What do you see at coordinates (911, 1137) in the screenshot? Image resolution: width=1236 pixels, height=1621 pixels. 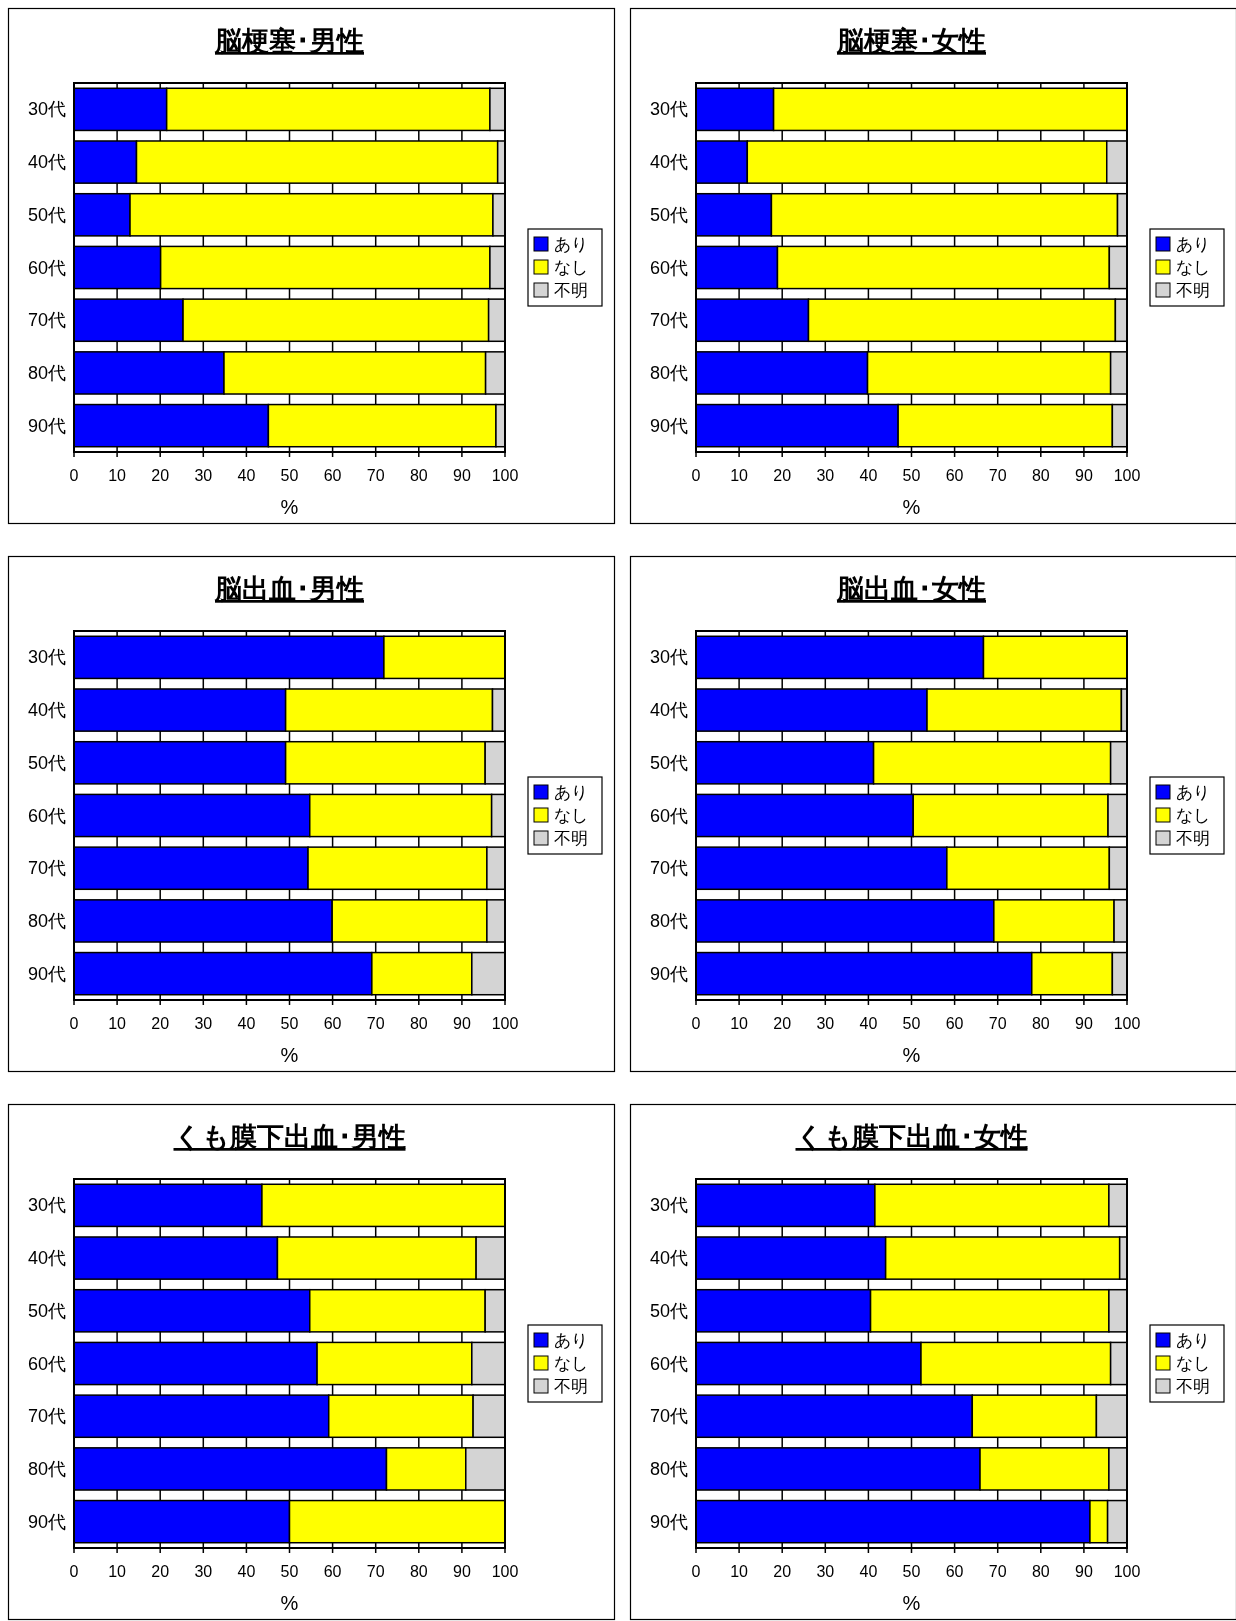 I see `title: くも膜下出血･女性` at bounding box center [911, 1137].